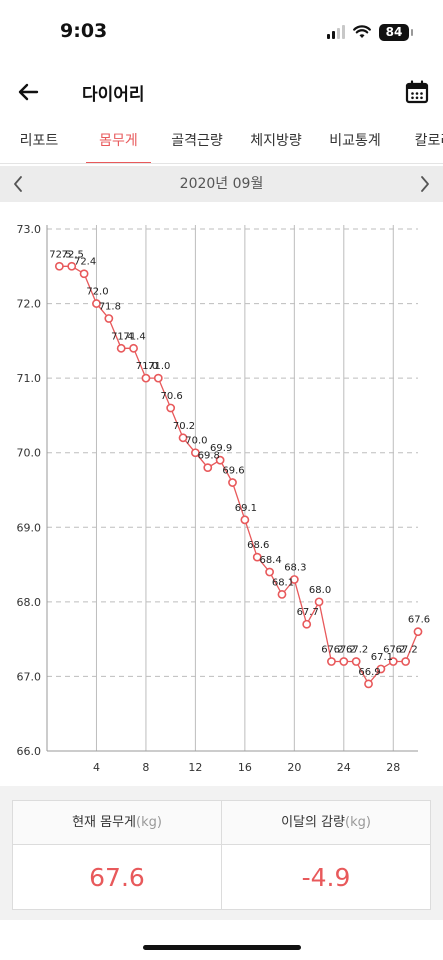 Image resolution: width=443 pixels, height=960 pixels. What do you see at coordinates (221, 32) in the screenshot?
I see `status-bar: 9:03 84` at bounding box center [221, 32].